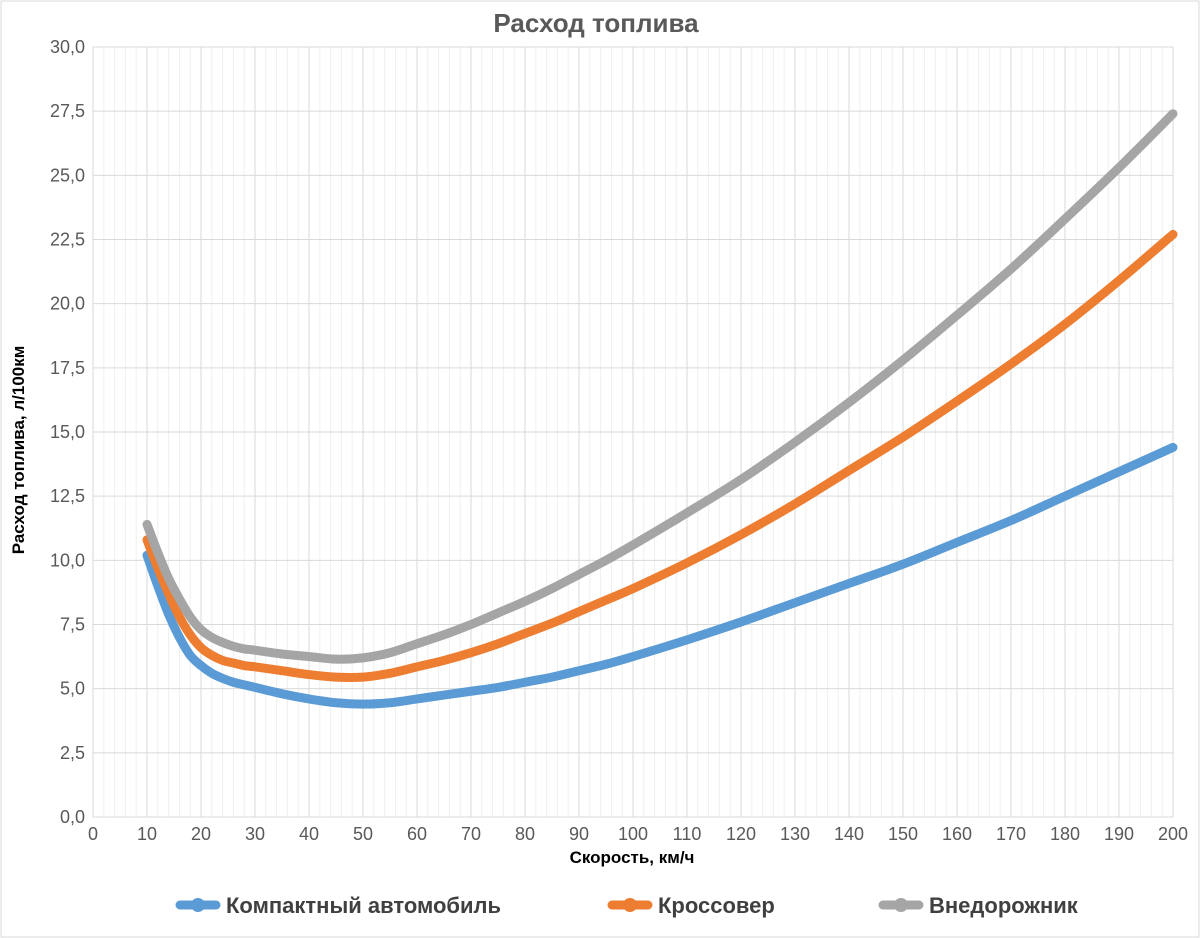  Describe the element at coordinates (417, 834) in the screenshot. I see `x-tick-label: 60` at that location.